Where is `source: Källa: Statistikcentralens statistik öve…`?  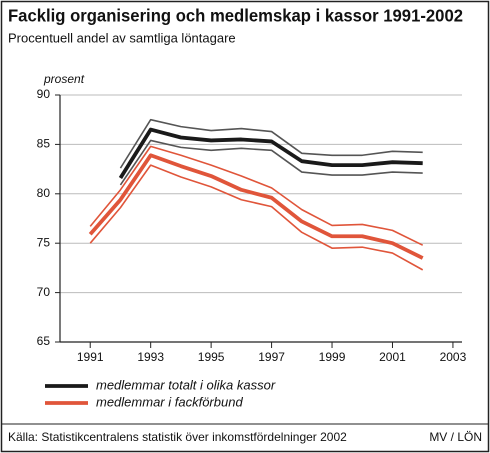
source: Källa: Statistikcentralens statistik öve… is located at coordinates (177, 437).